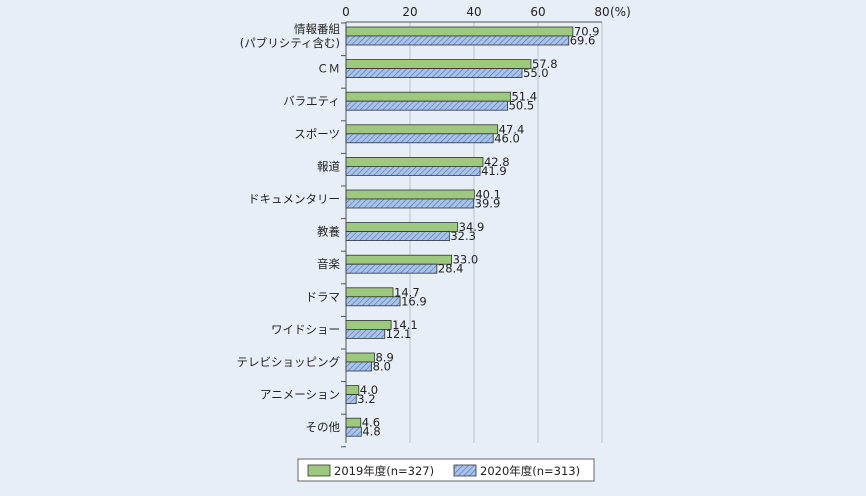  Describe the element at coordinates (537, 12) in the screenshot. I see `x-tick-label: 60` at that location.